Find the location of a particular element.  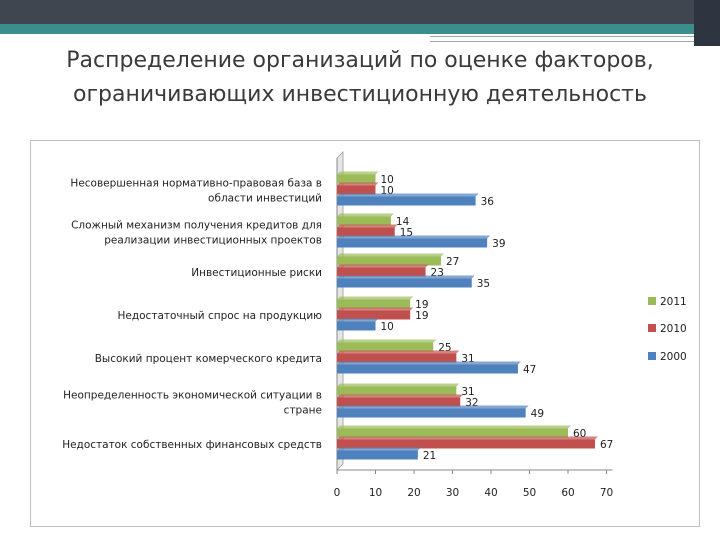

slide-corner-block is located at coordinates (707, 23).